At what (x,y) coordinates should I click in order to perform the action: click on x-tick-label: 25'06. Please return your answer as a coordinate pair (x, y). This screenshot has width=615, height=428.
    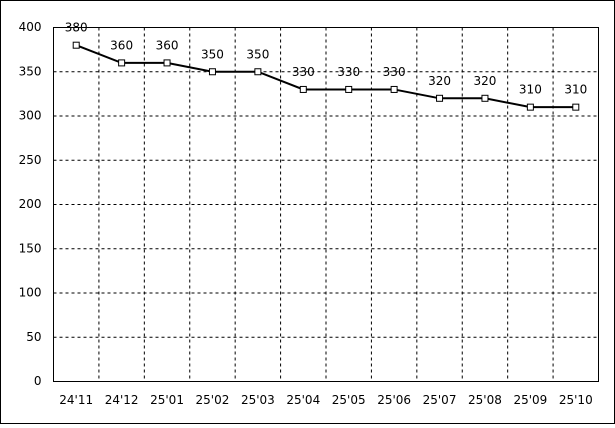
    Looking at the image, I should click on (394, 400).